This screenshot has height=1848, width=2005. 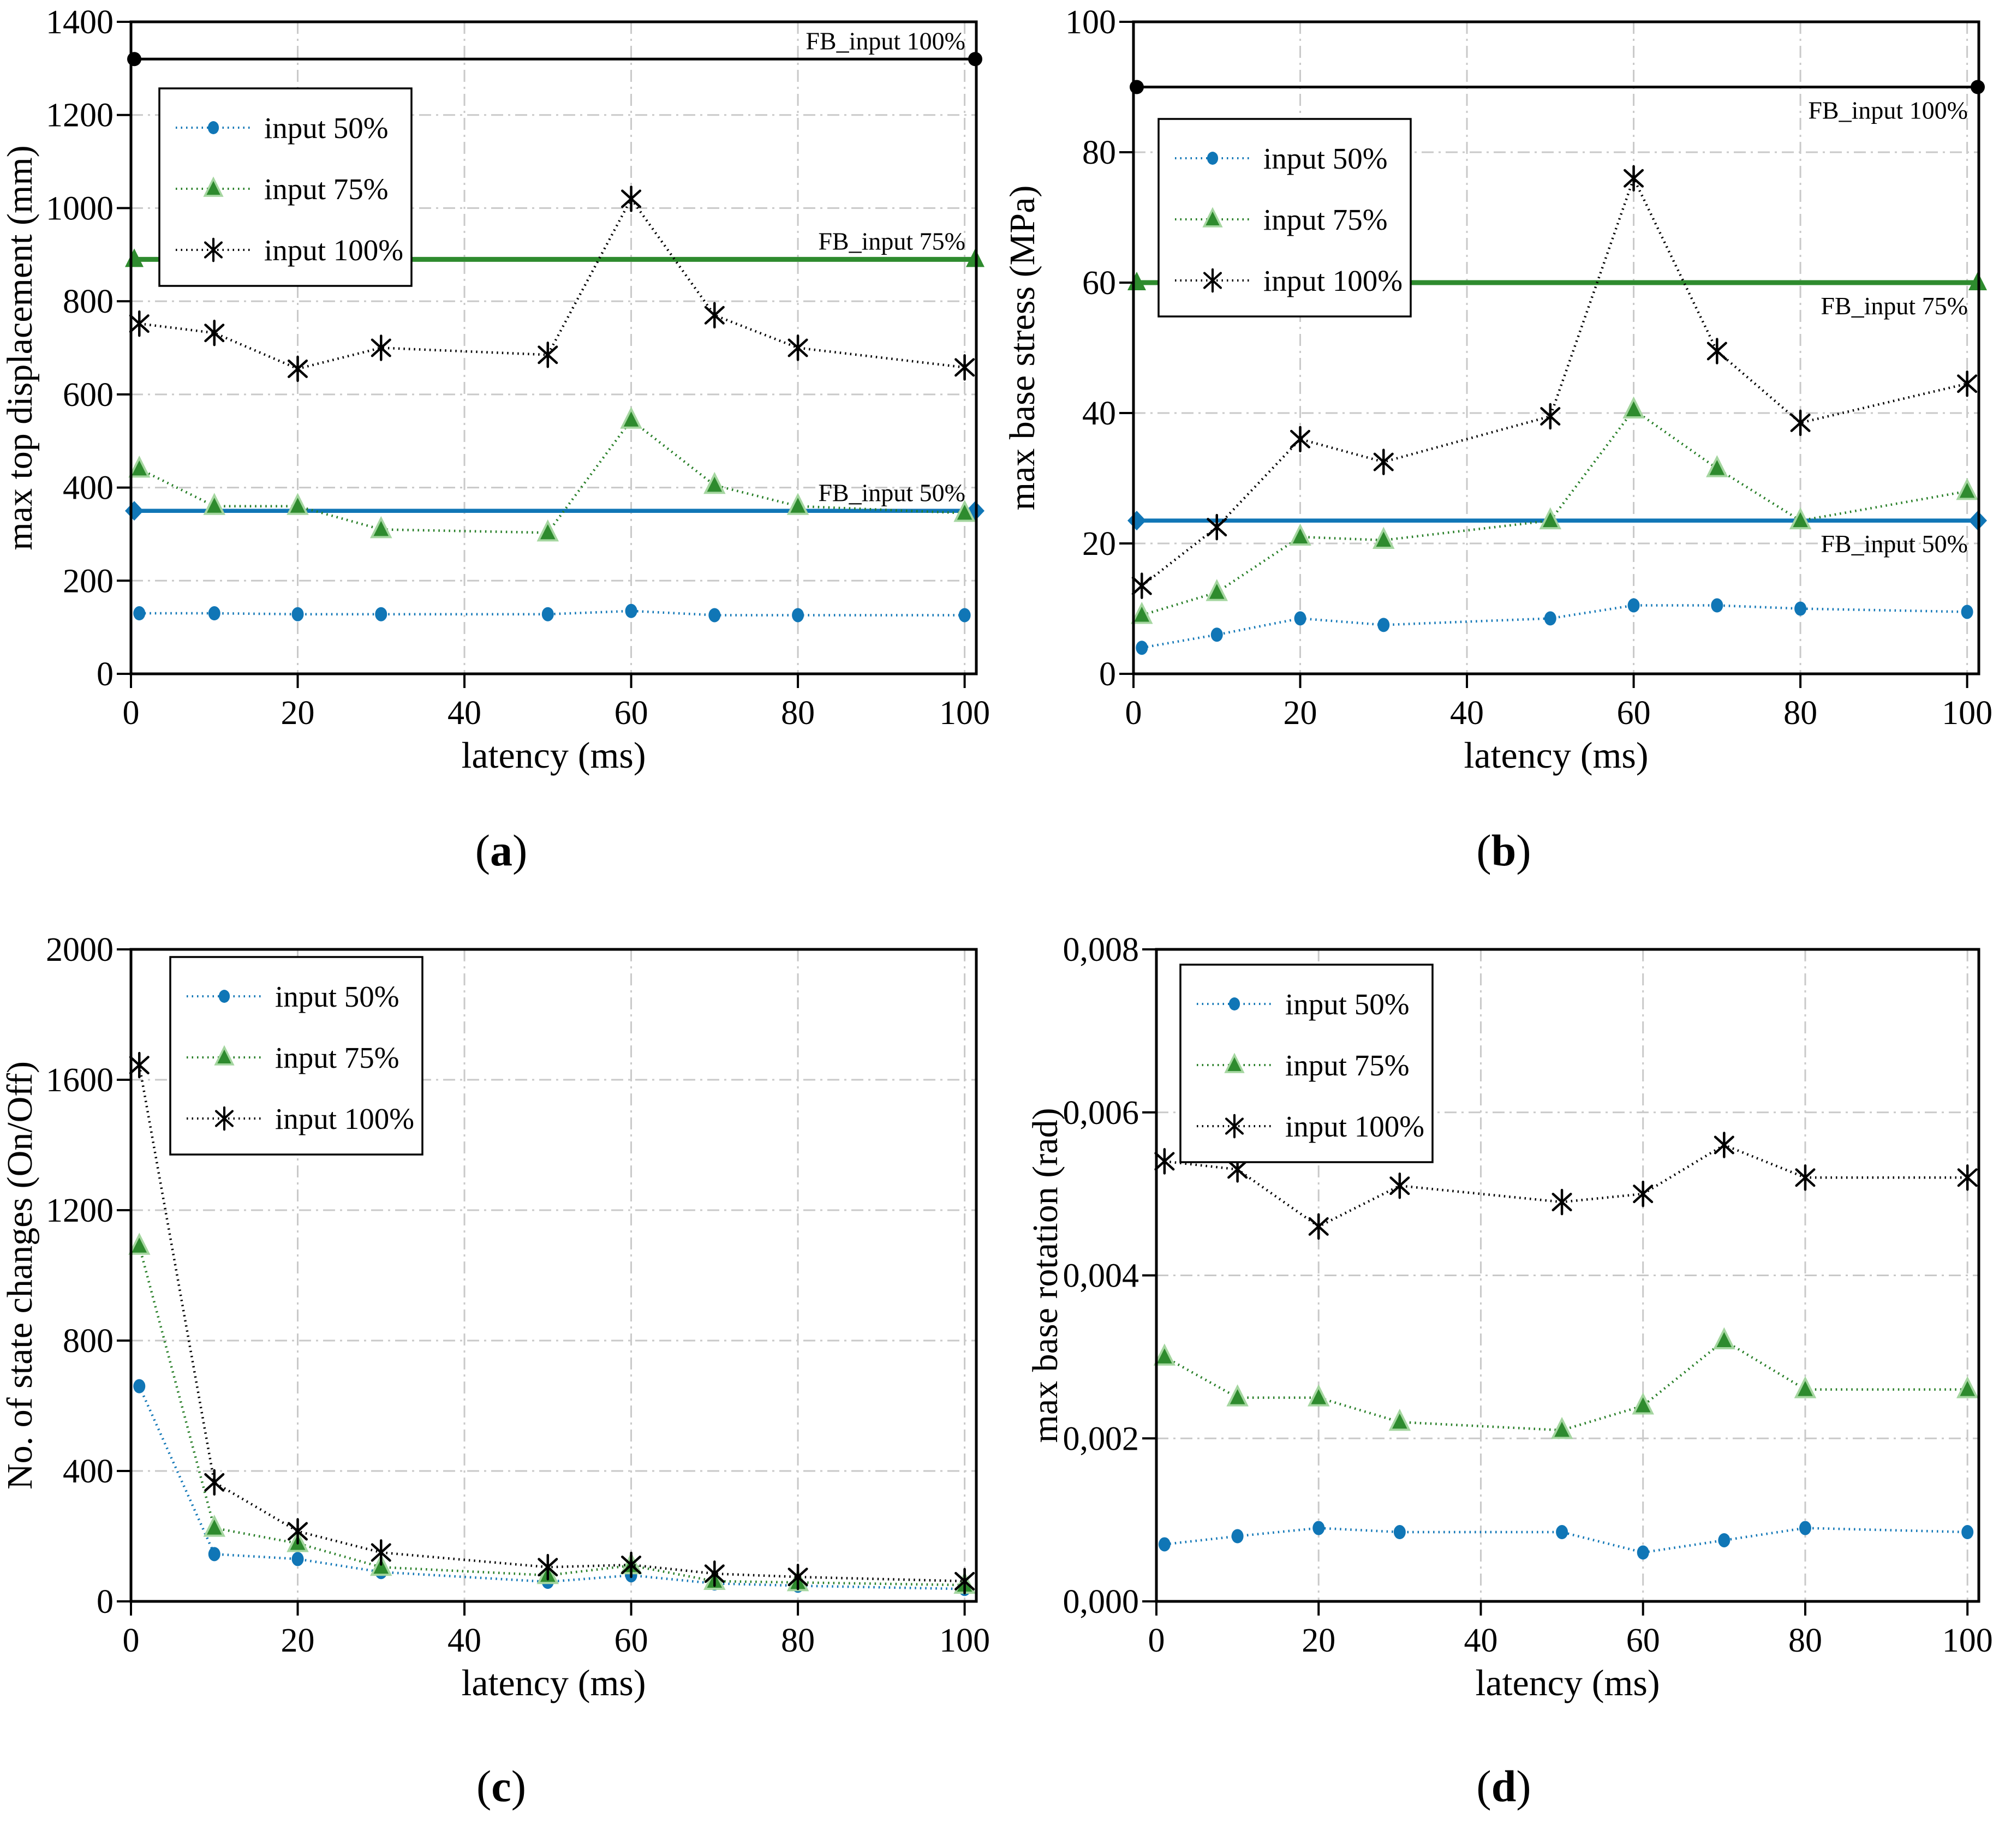 I want to click on panel-caption-c: (c), so click(x=501, y=1786).